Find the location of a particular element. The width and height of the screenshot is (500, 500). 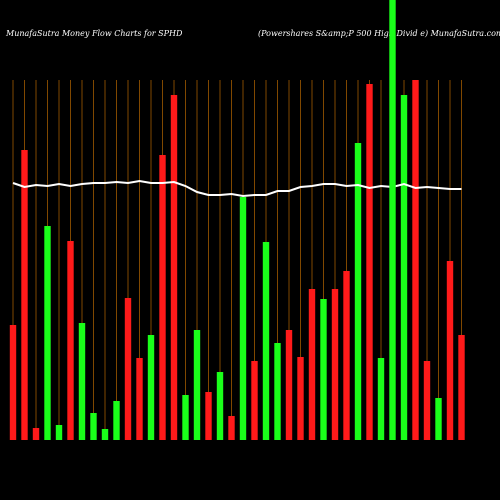

trend-line is located at coordinates (237, 188).